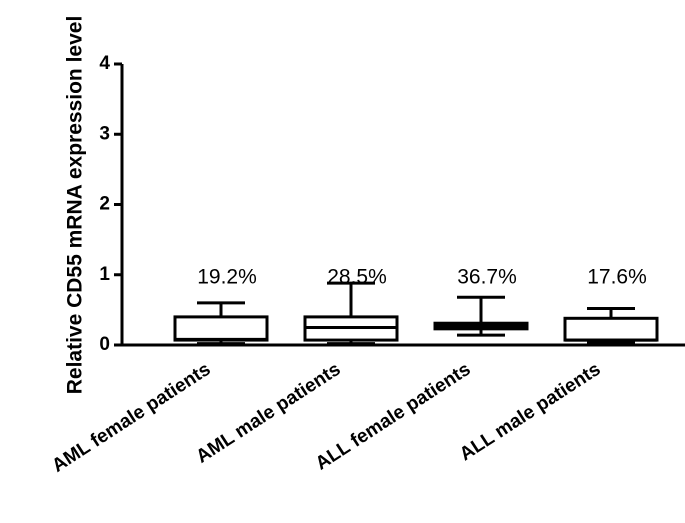 This screenshot has width=685, height=523. Describe the element at coordinates (530, 412) in the screenshot. I see `x-tick-label: ALL male patients` at that location.